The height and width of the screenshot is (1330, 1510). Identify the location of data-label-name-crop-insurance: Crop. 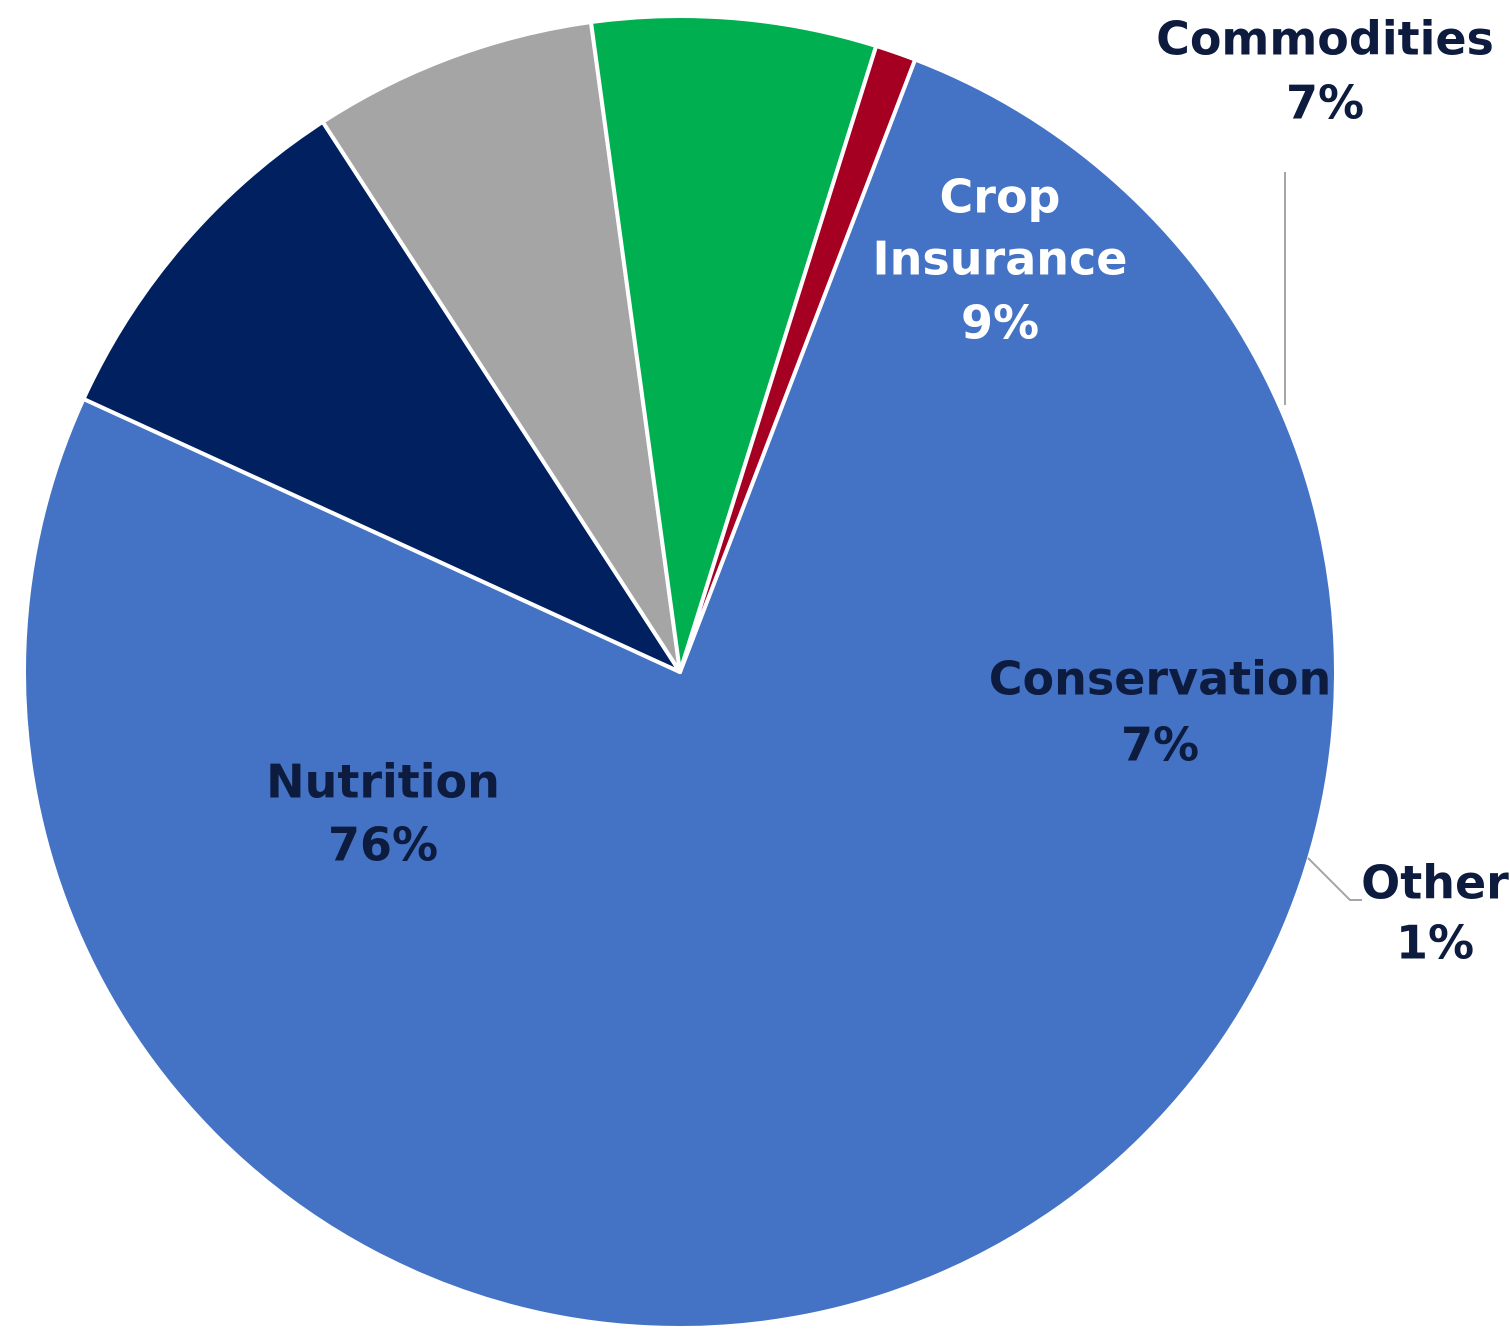
(1000, 197).